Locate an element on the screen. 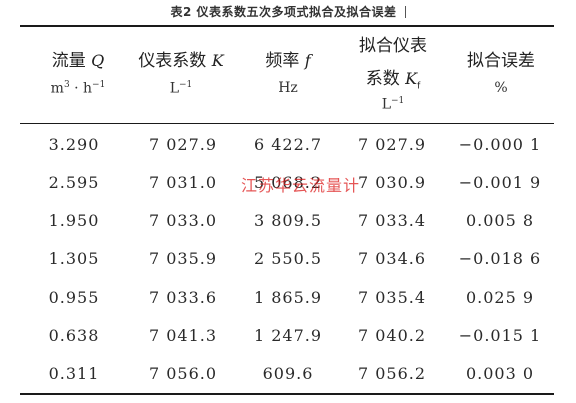  cell-fit-error: −0.018 6 is located at coordinates (500, 258).